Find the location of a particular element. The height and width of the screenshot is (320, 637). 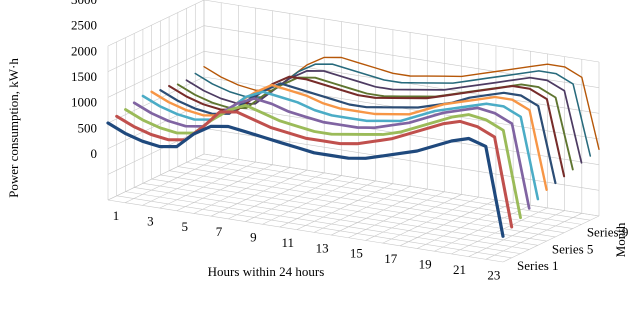

y-tick-label: 1000 is located at coordinates (84, 102).